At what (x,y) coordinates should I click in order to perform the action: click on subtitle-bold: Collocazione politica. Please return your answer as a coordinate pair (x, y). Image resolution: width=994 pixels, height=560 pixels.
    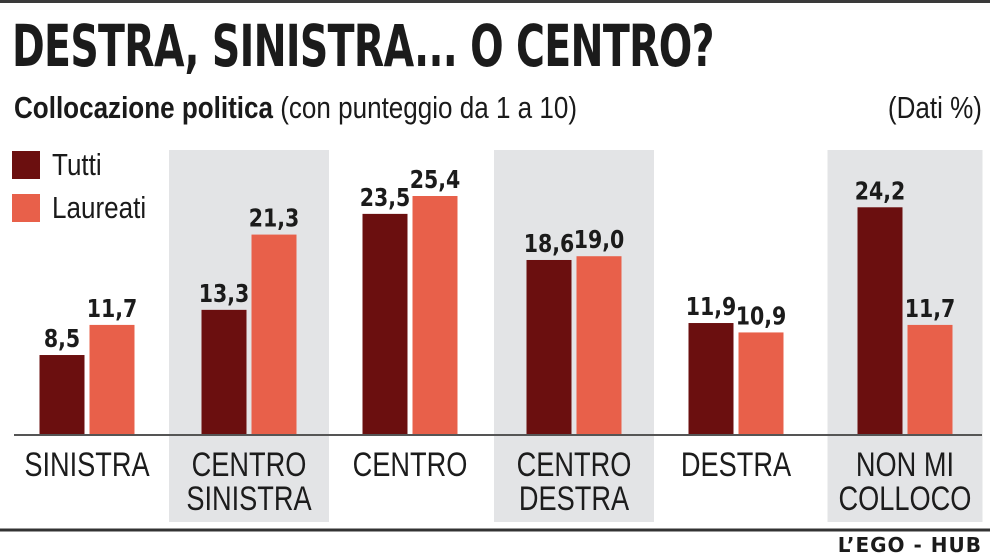
    Looking at the image, I should click on (143, 107).